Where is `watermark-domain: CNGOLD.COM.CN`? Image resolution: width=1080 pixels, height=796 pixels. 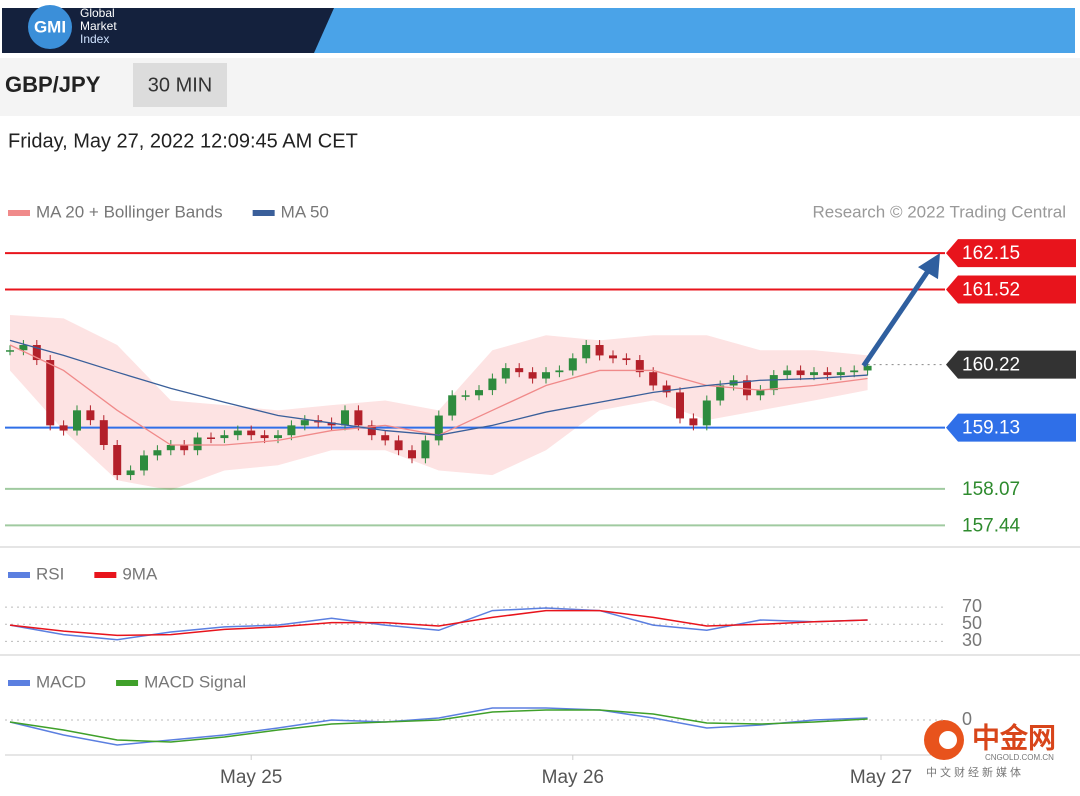
watermark-domain: CNGOLD.COM.CN is located at coordinates (1019, 757).